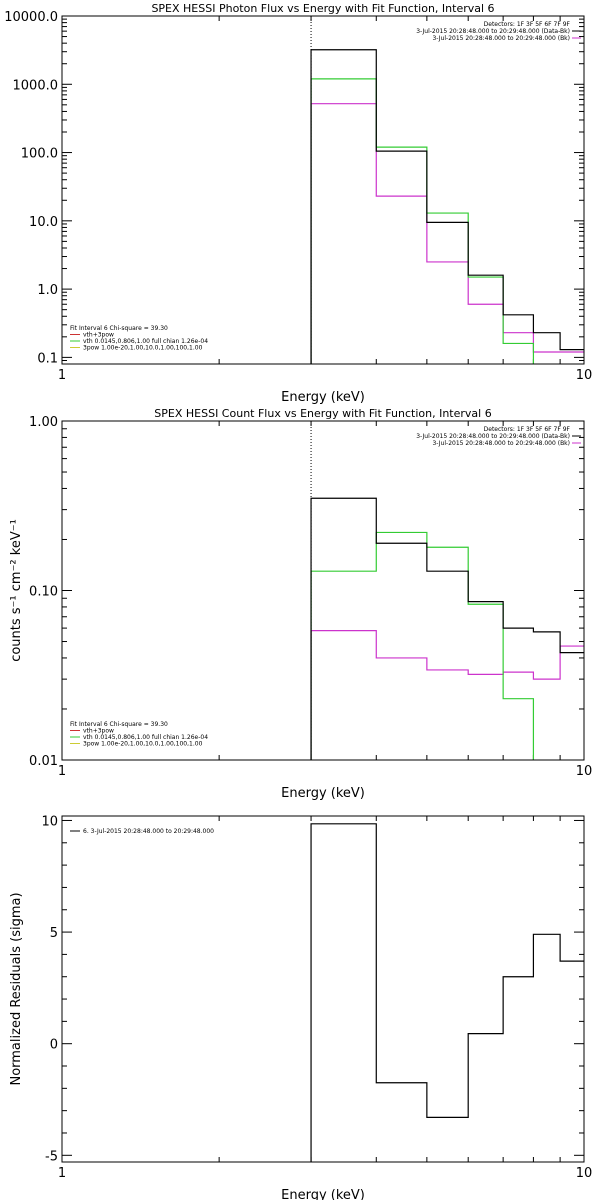 The image size is (600, 1200). Describe the element at coordinates (43, 422) in the screenshot. I see `y-tick-label: 1.00` at that location.